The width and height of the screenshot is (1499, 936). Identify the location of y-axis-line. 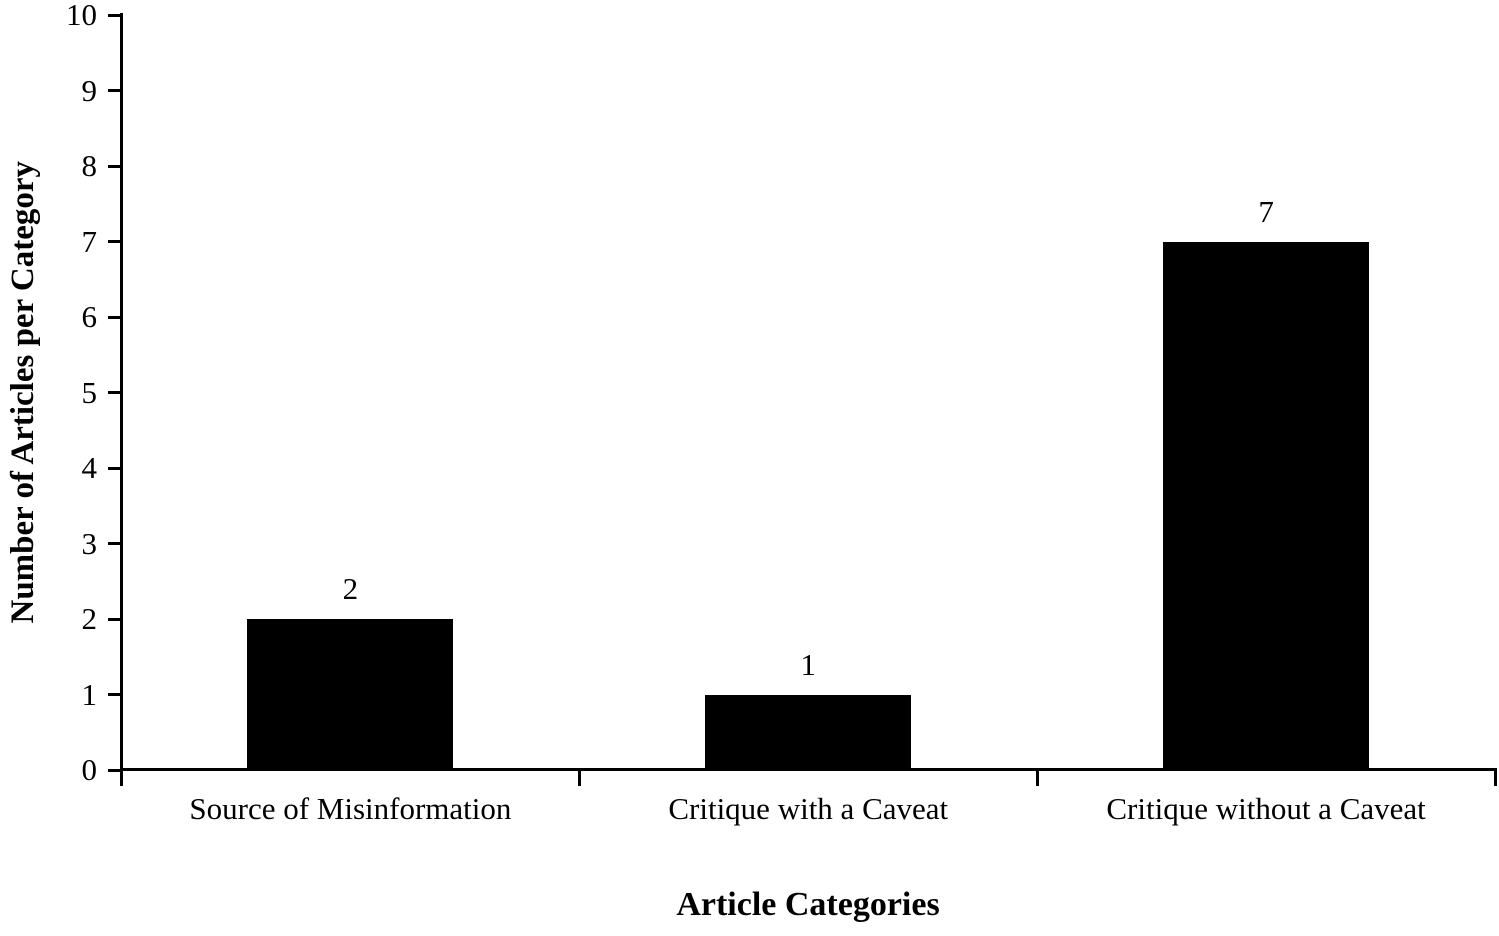
(121, 396).